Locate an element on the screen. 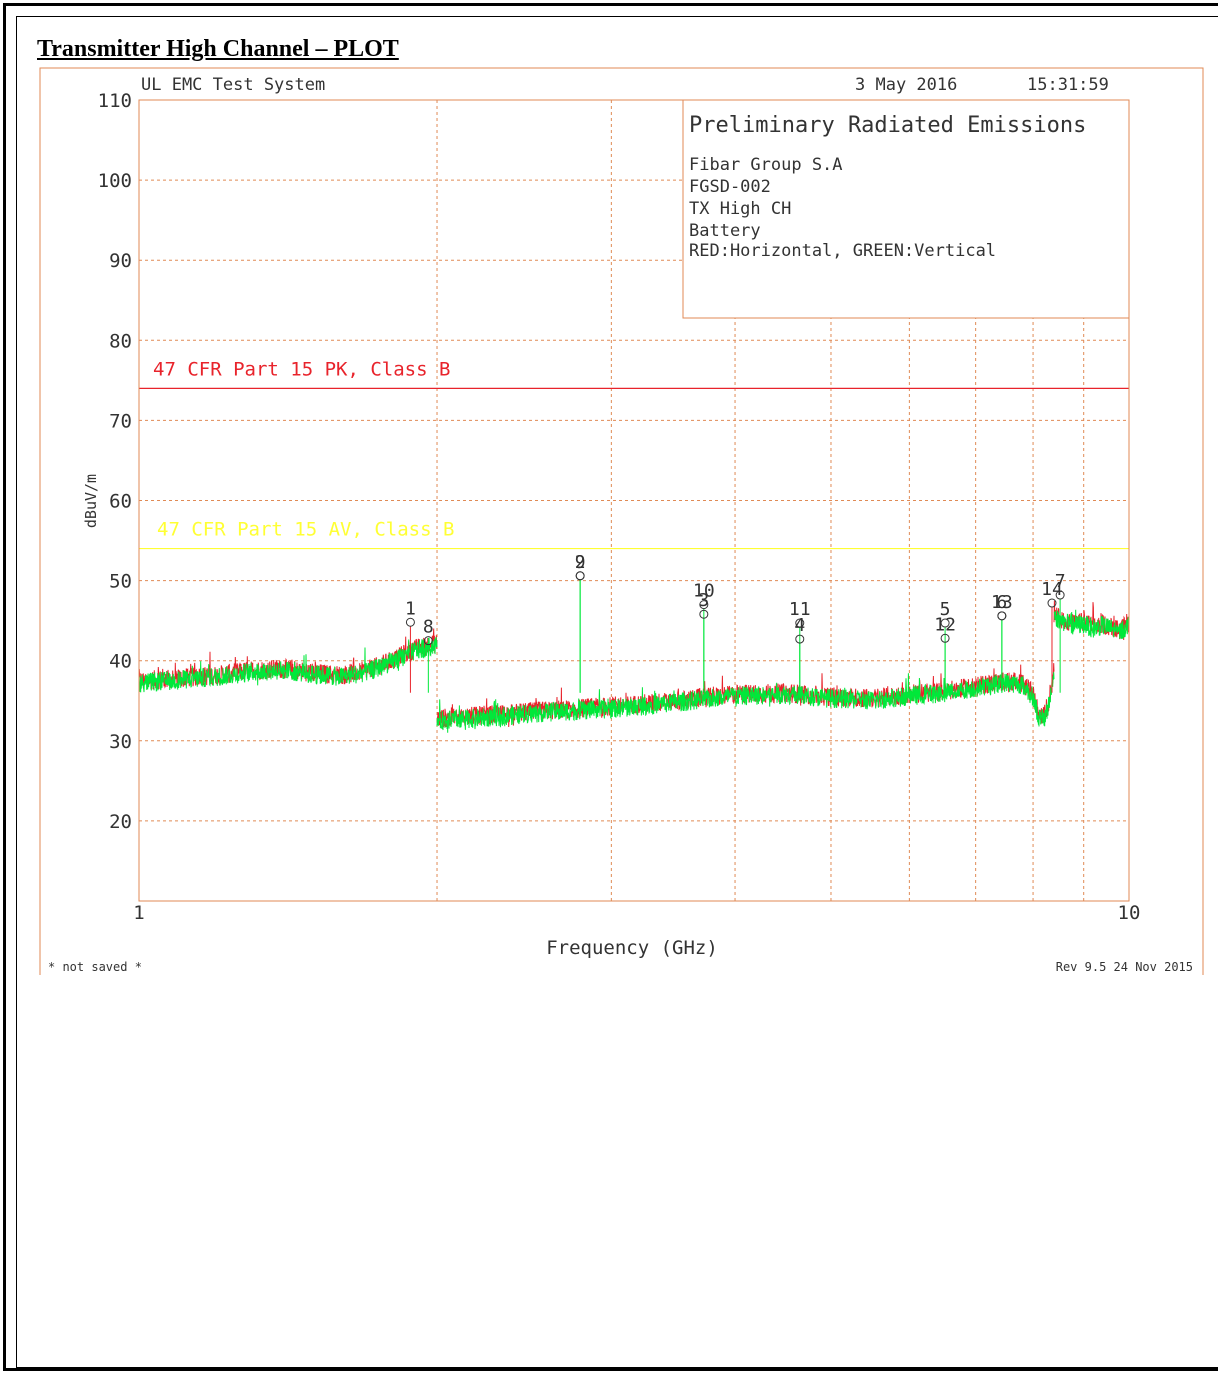 The height and width of the screenshot is (1376, 1223). marker-label: 12 is located at coordinates (945, 624).